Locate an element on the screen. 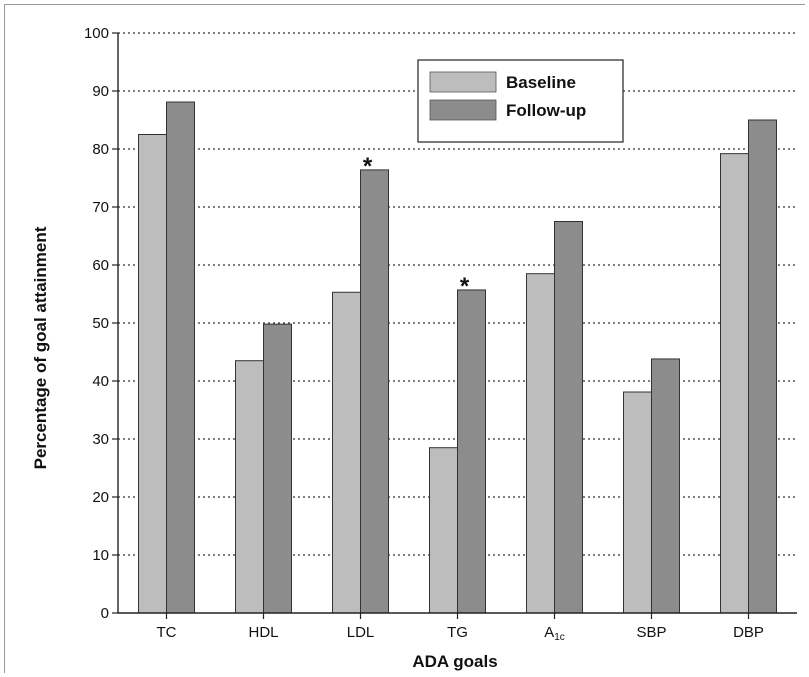 This screenshot has width=809, height=677. x-tick-label: SBP is located at coordinates (651, 632).